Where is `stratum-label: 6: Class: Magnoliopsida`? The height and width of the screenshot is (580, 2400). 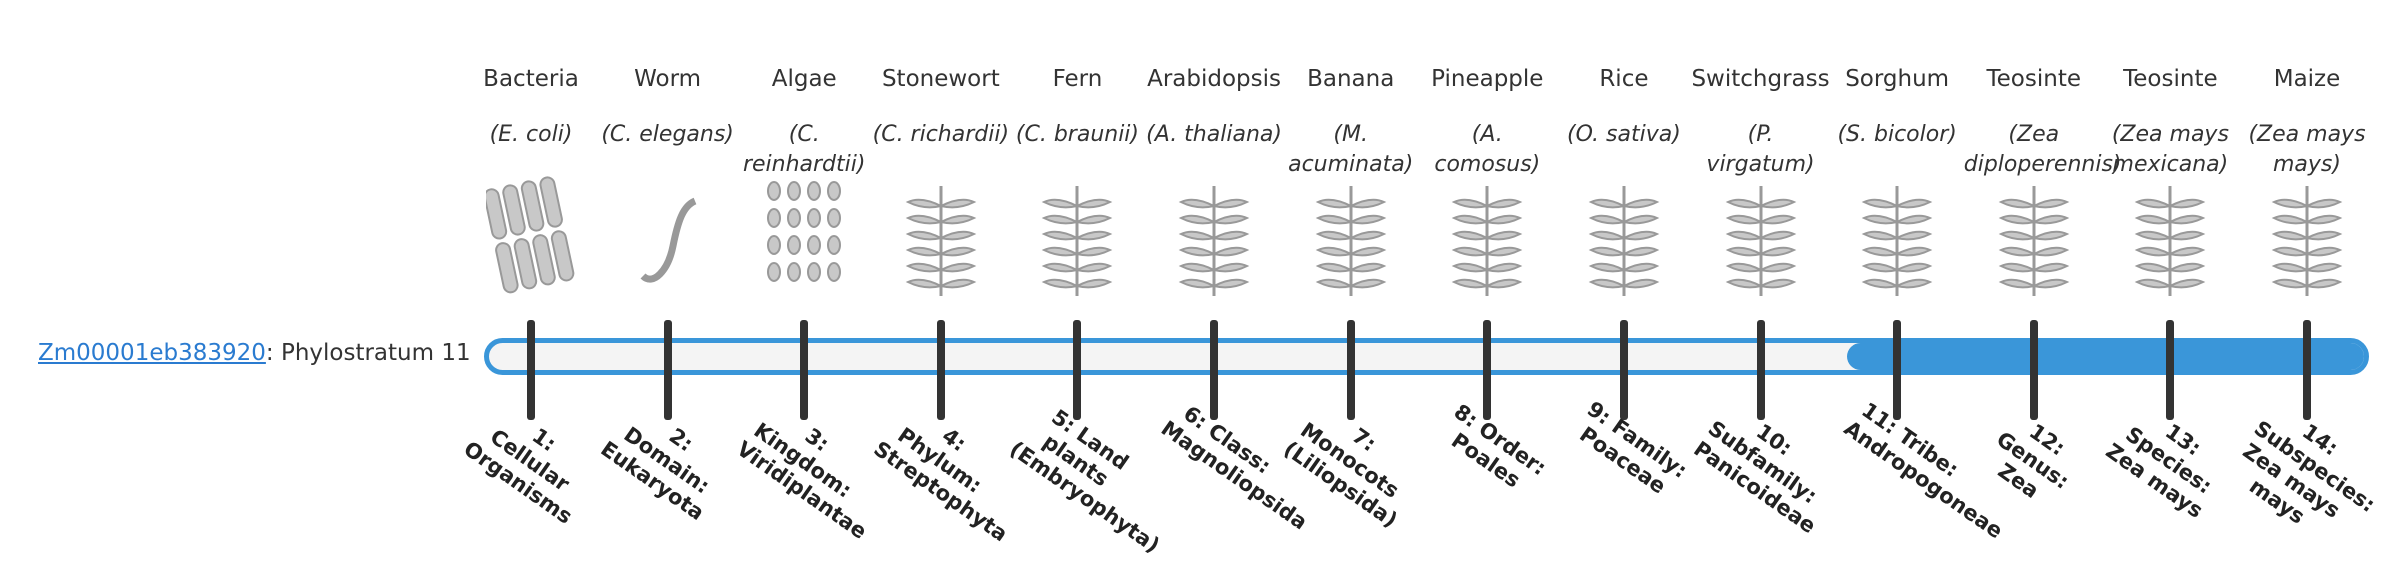
stratum-label: 6: Class: Magnoliopsida is located at coordinates (1234, 468).